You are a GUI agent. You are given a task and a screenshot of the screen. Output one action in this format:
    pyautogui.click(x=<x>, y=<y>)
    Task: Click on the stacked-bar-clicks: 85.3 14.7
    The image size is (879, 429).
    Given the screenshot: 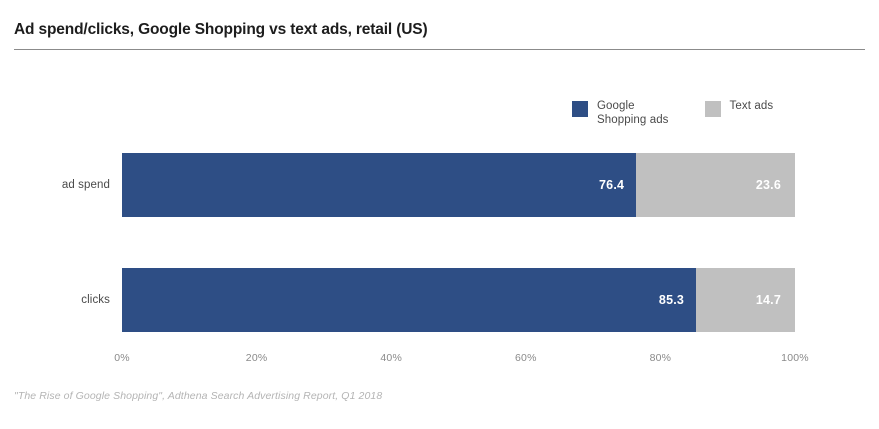 What is the action you would take?
    pyautogui.click(x=458, y=300)
    